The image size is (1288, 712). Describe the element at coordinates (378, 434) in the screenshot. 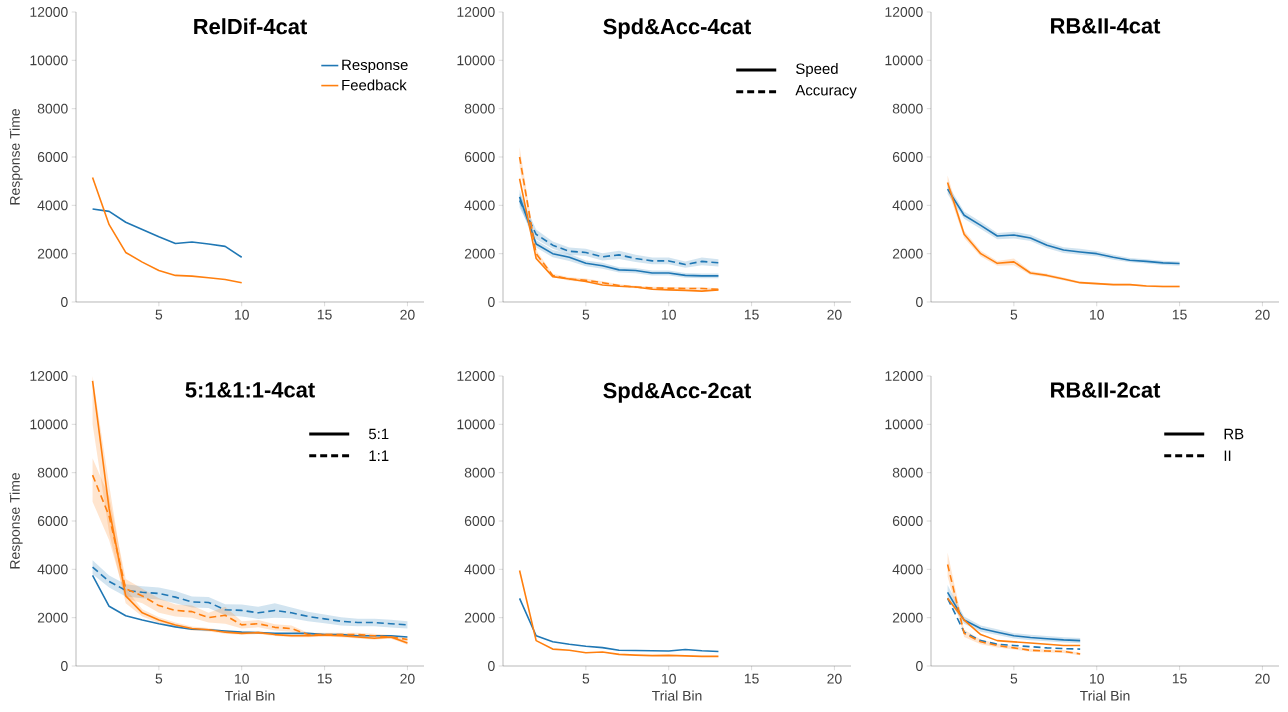

I see `annotation: 5:1` at that location.